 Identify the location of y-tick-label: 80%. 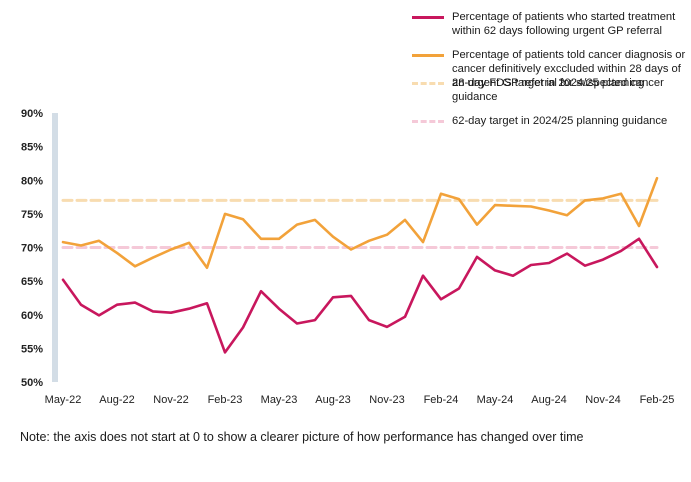
(32, 181).